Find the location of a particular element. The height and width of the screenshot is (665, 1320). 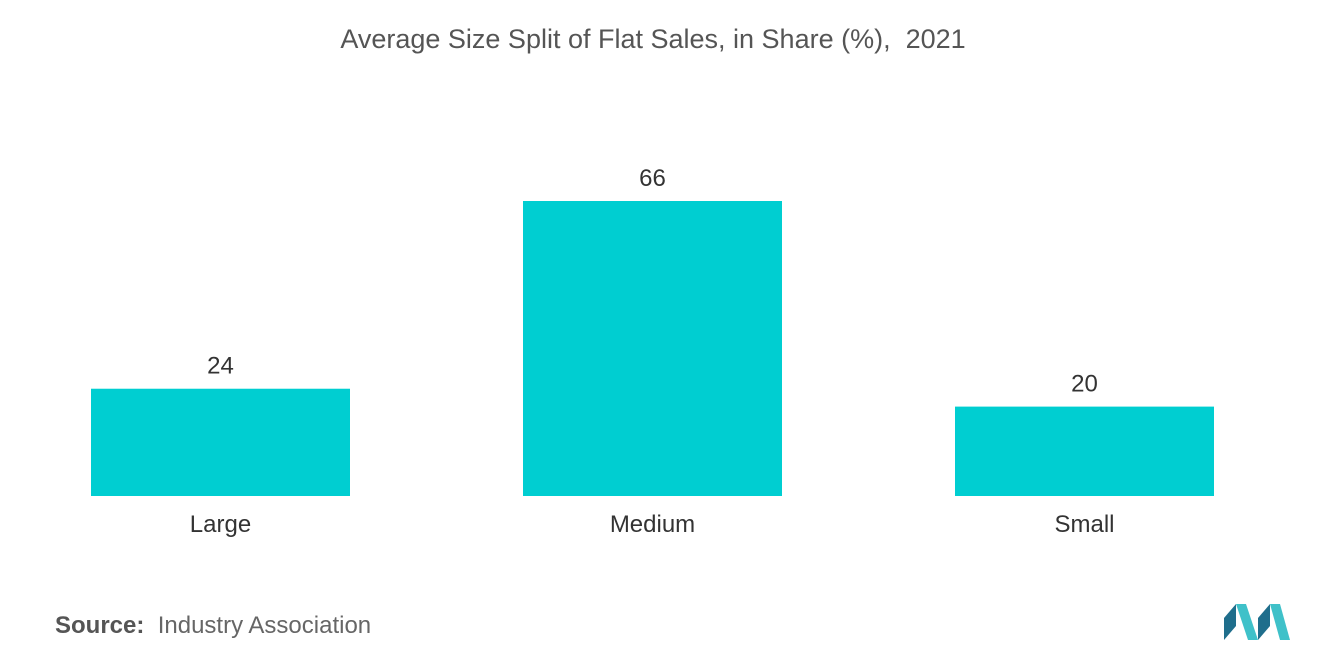

category-label-large: Large is located at coordinates (220, 524).